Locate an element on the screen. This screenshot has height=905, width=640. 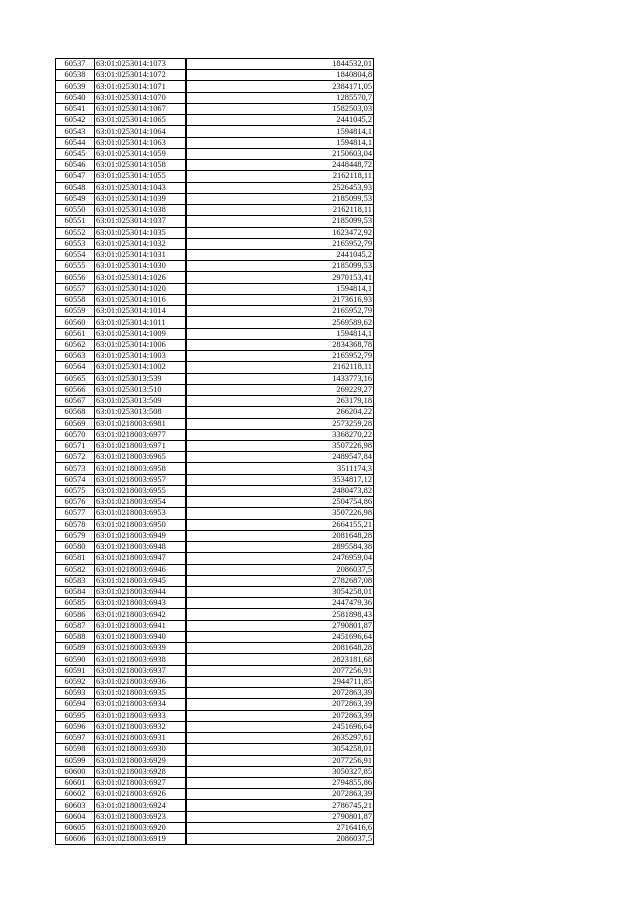
table-row: 60540 63:01:0253014:1070 1285570,7 is located at coordinates (214, 97).